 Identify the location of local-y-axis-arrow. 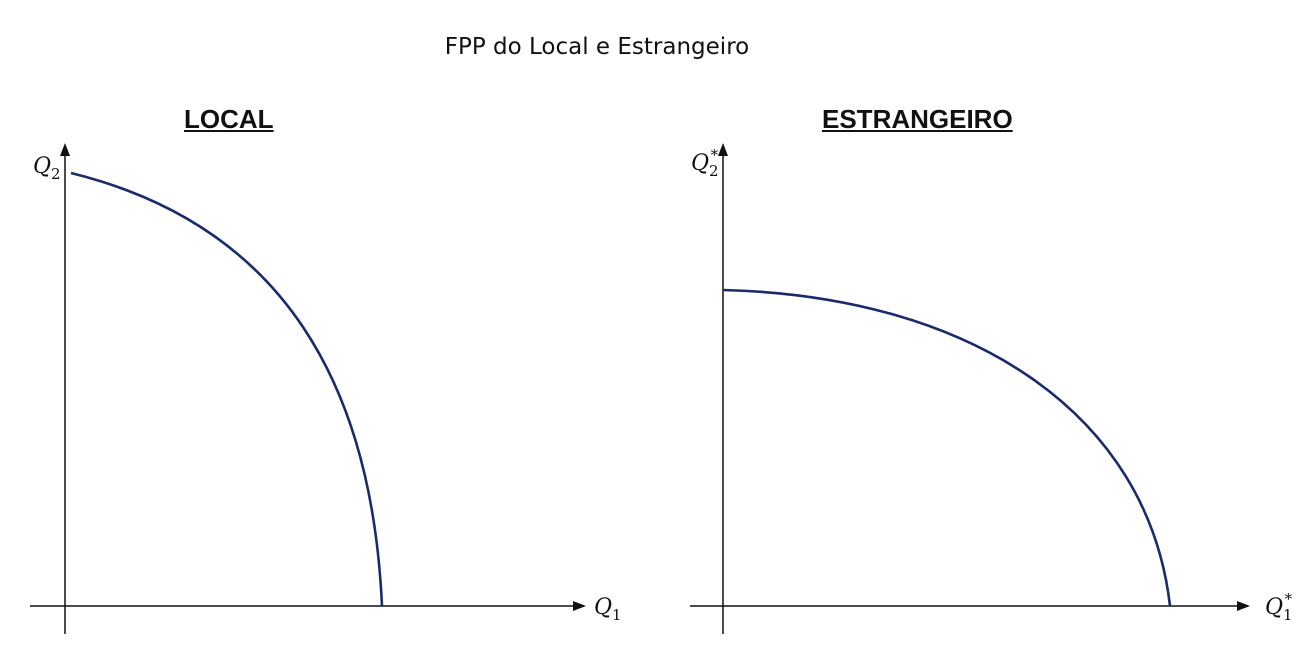
(65, 149).